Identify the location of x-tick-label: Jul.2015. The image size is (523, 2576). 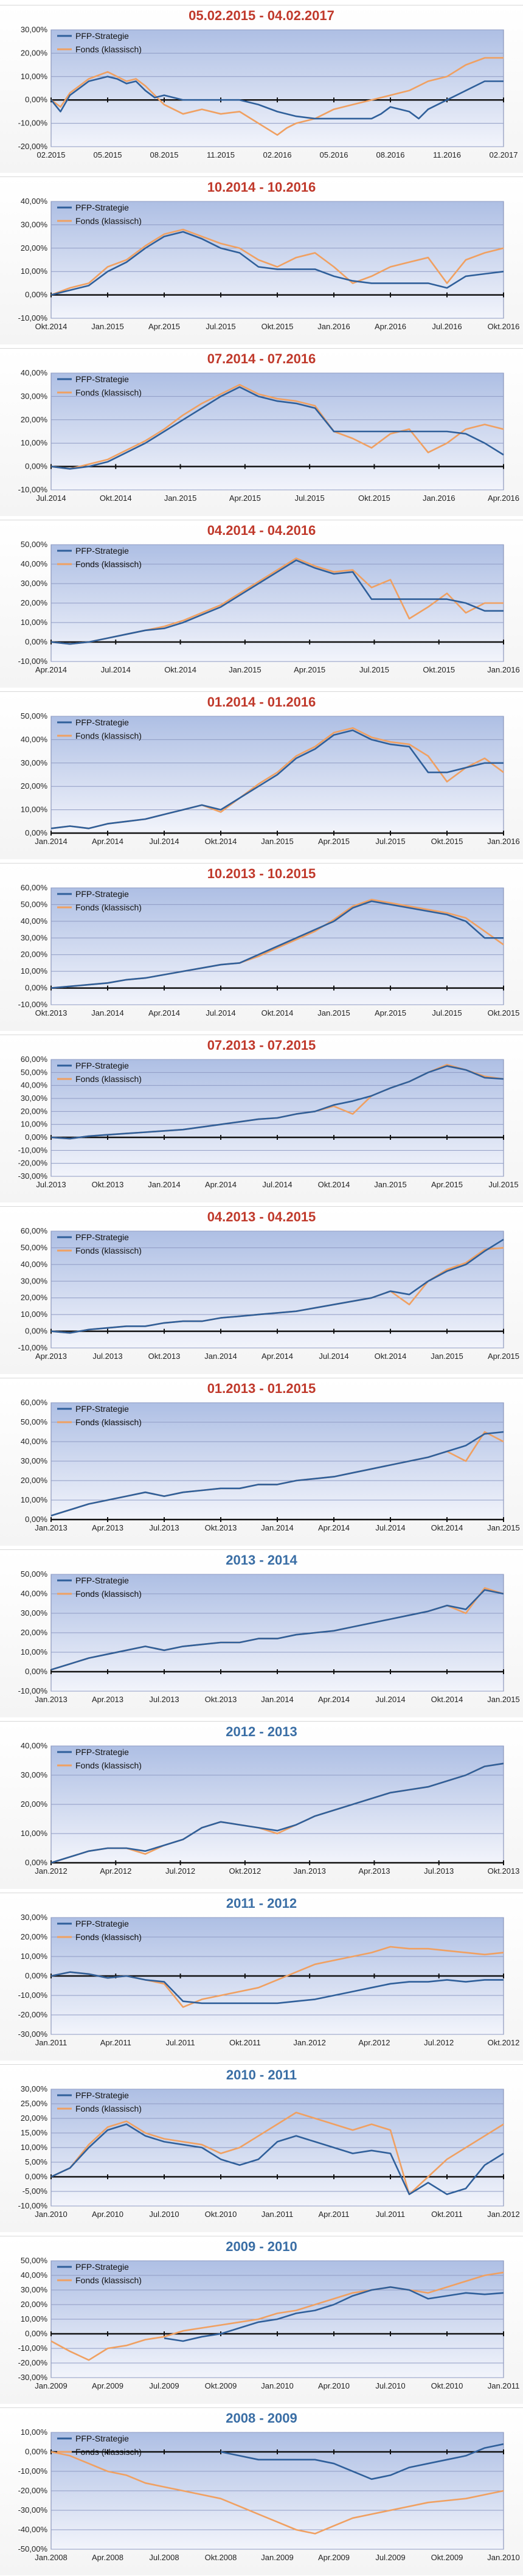
(374, 669).